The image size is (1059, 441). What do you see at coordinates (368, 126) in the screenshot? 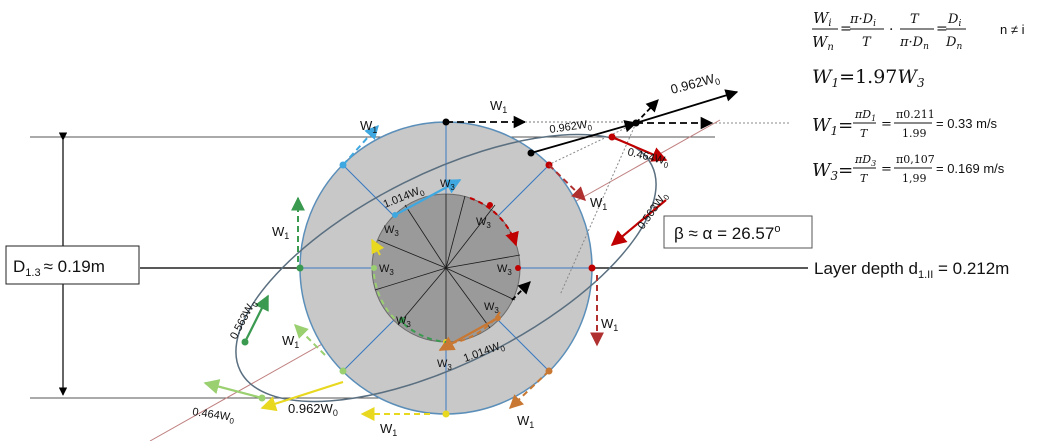
I see `label-w1-cyan: W1` at bounding box center [368, 126].